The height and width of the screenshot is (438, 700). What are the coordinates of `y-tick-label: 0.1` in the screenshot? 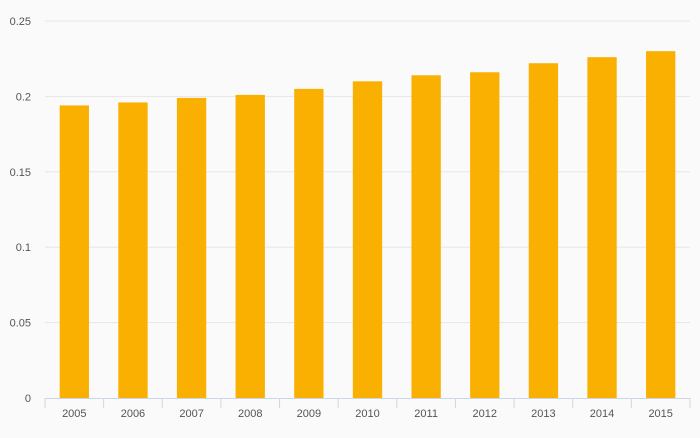 It's located at (23, 248).